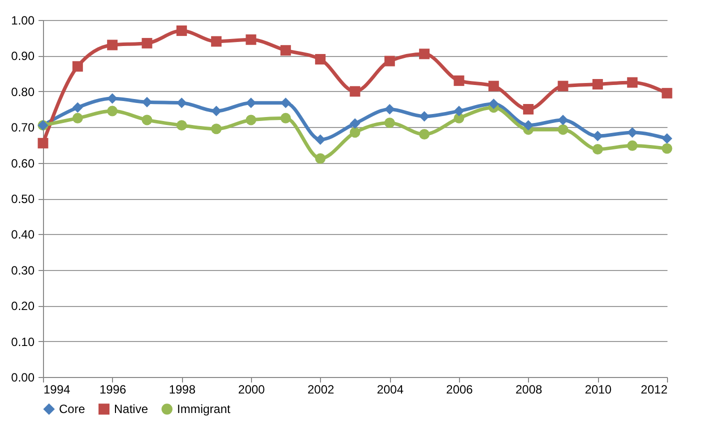 The width and height of the screenshot is (717, 438). What do you see at coordinates (72, 409) in the screenshot?
I see `legend-label: Core` at bounding box center [72, 409].